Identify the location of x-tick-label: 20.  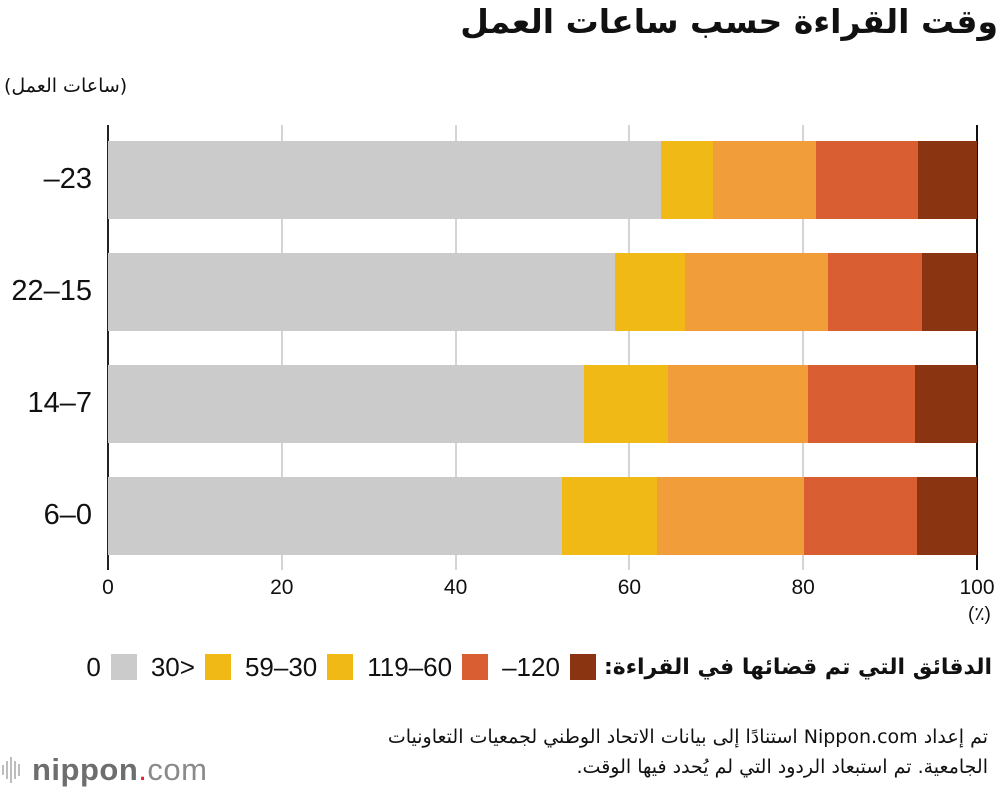
(282, 587).